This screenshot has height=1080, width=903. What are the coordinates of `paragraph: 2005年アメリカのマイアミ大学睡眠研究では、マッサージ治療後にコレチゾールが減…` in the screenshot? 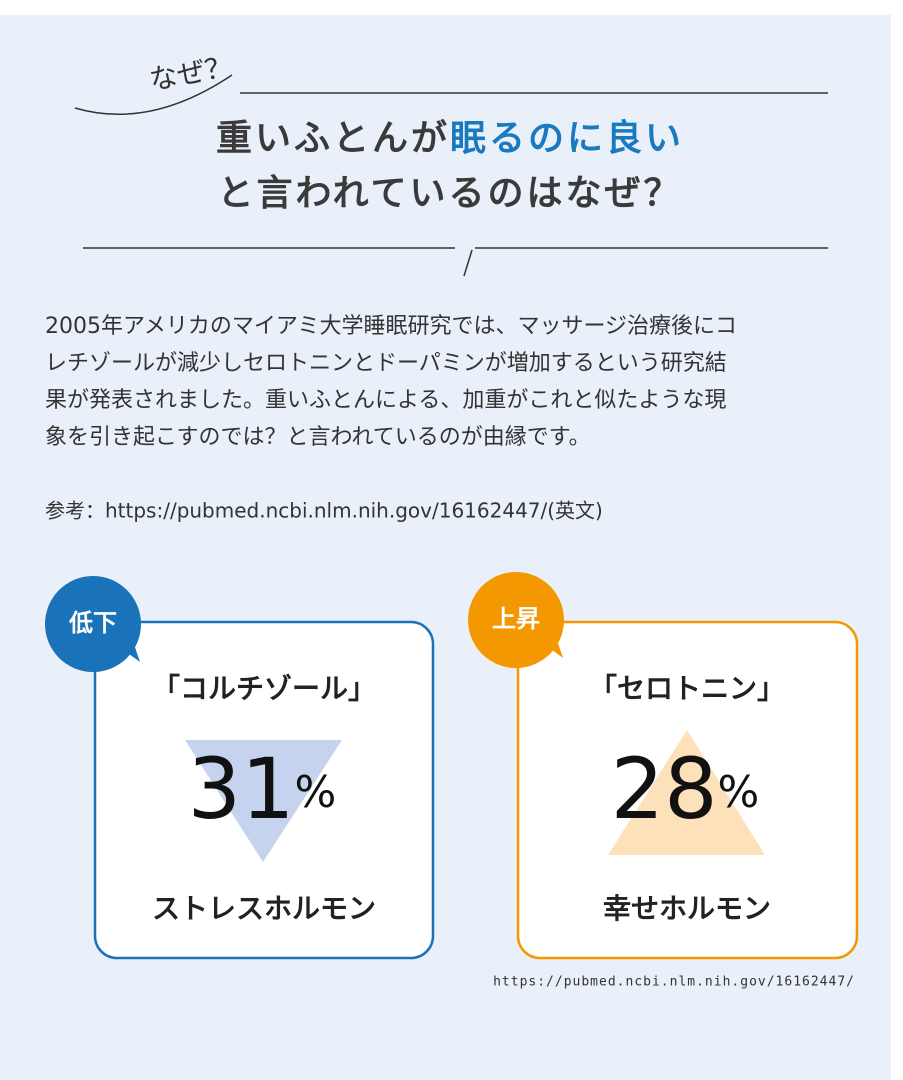 It's located at (391, 382).